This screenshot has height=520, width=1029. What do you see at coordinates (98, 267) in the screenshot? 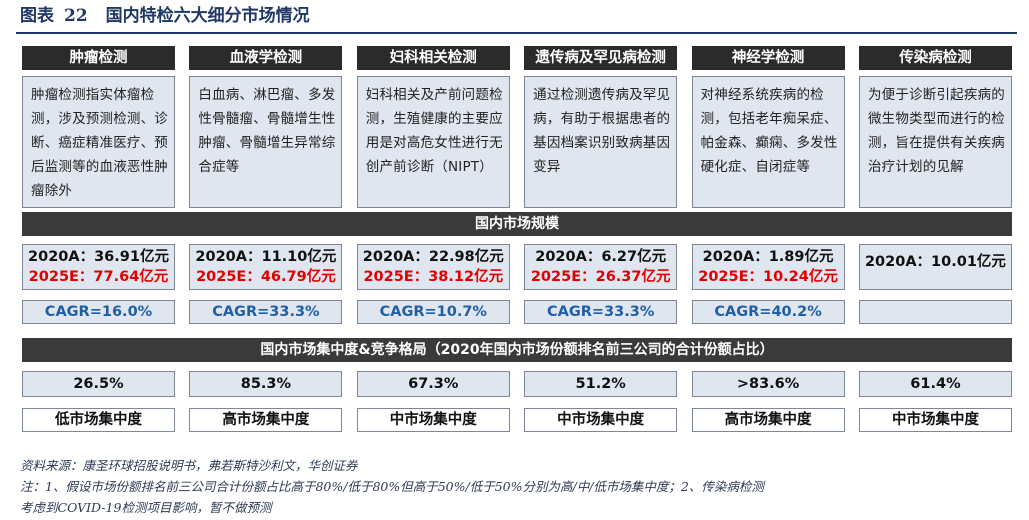
I see `market-scale-cell: 2020A：36.91亿元 2025E：77.64亿元` at bounding box center [98, 267].